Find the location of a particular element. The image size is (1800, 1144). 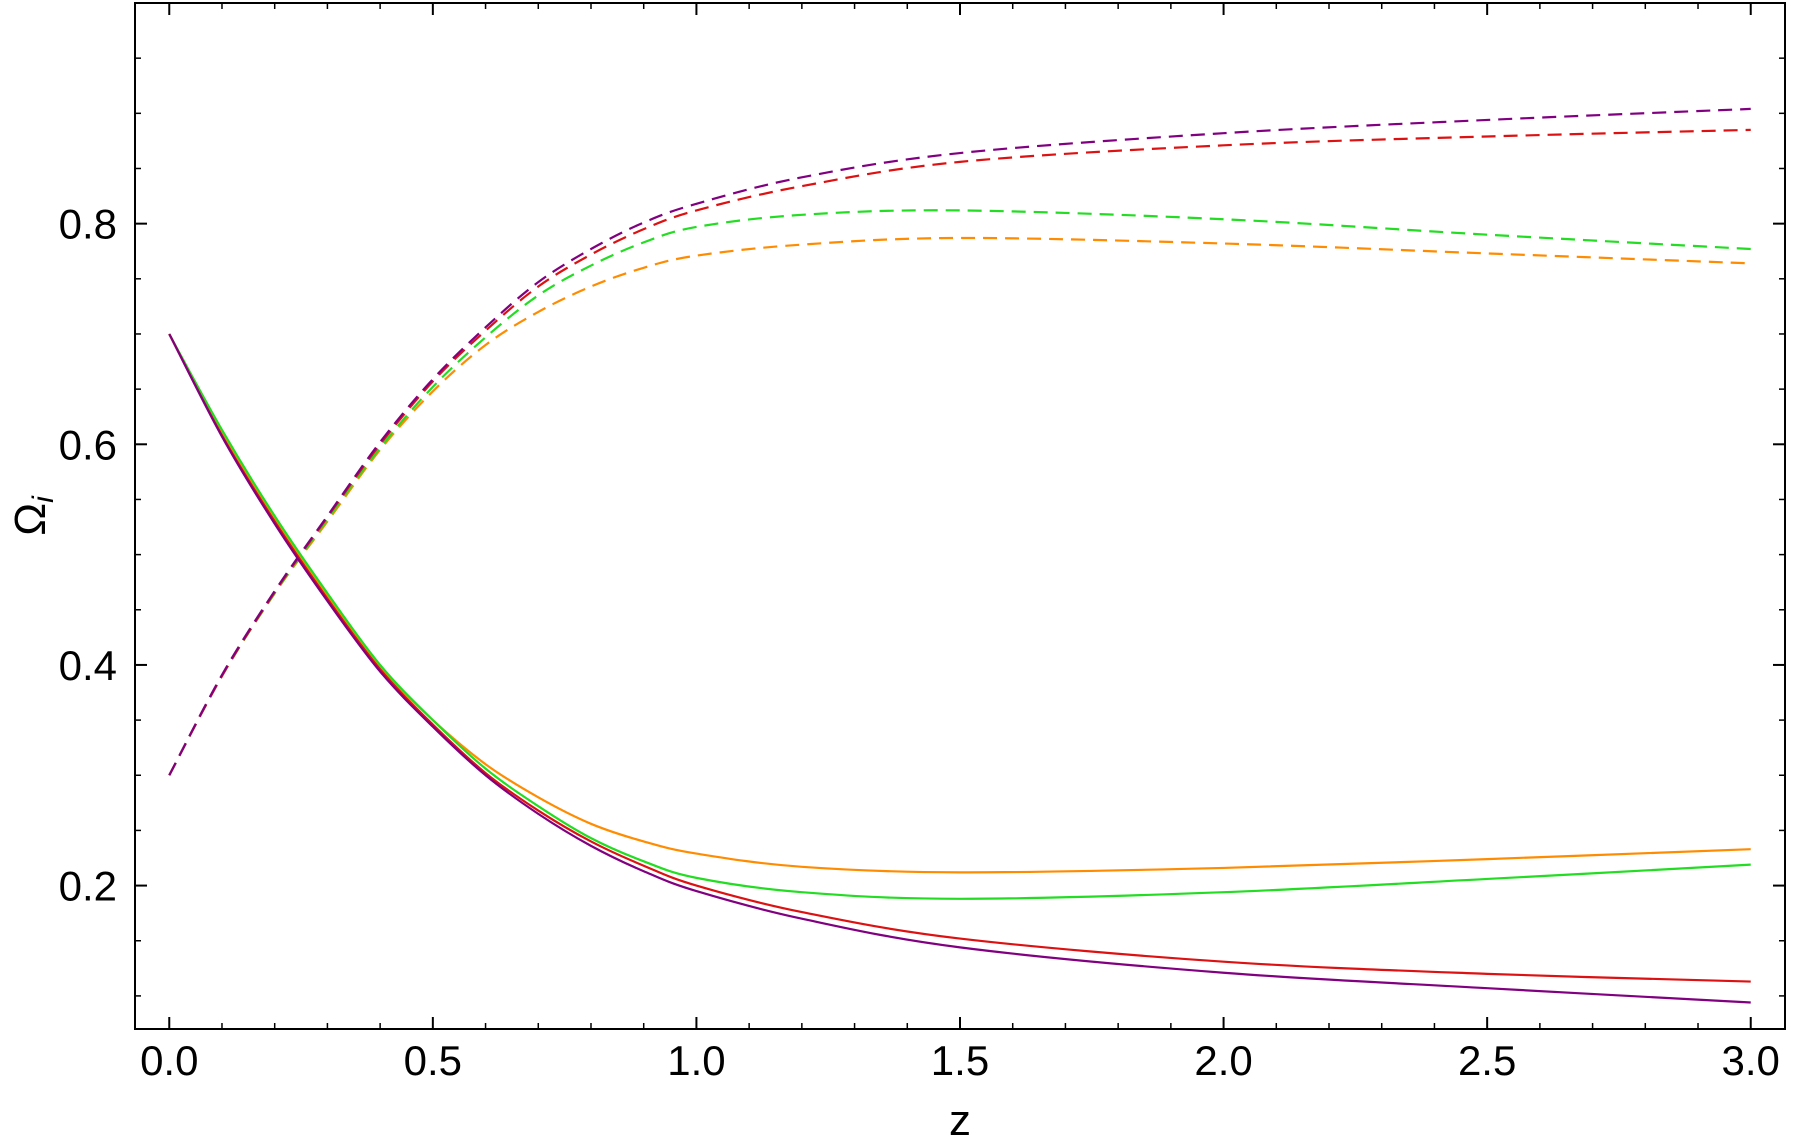

y-tick-label: 0.2 is located at coordinates (88, 886).